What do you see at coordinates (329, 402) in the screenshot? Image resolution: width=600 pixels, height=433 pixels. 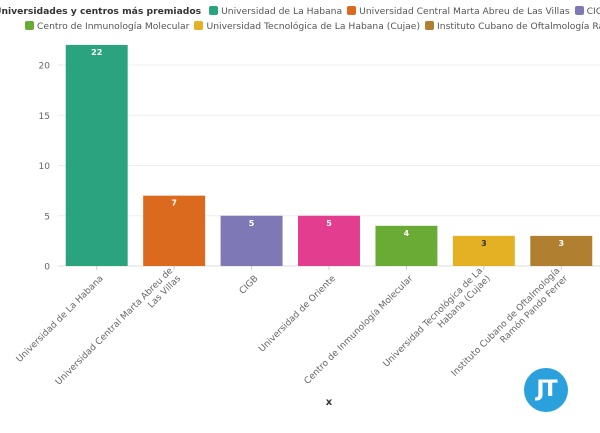 I see `x-axis-title: x` at bounding box center [329, 402].